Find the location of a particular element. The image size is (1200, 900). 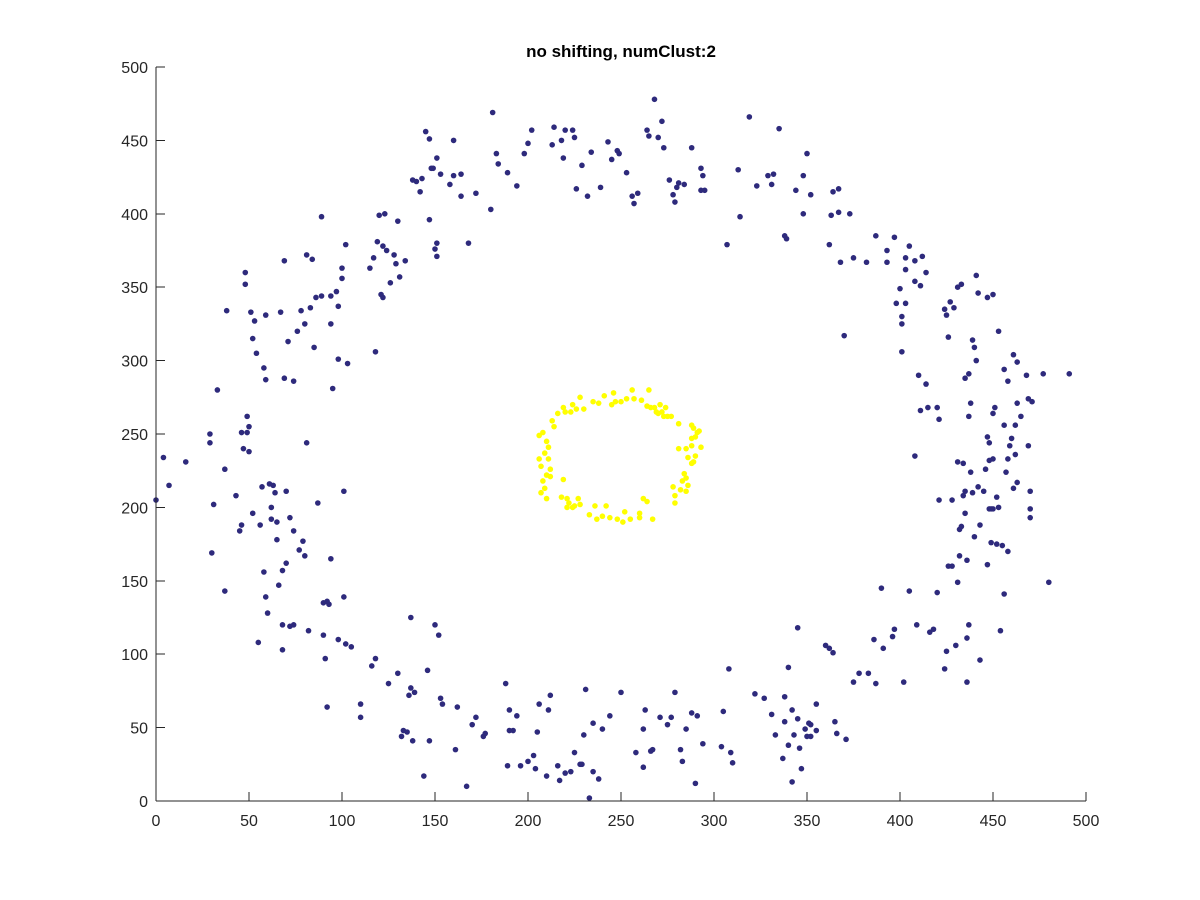

x-tick-label: 250 is located at coordinates (621, 821).